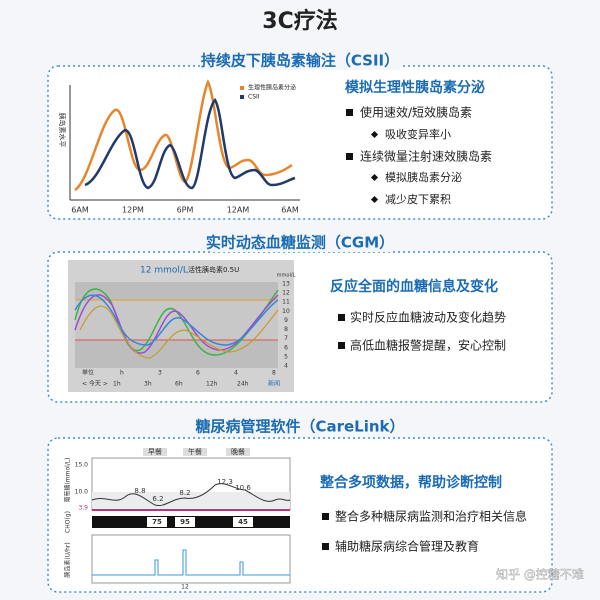 This screenshot has height=600, width=600. What do you see at coordinates (299, 21) in the screenshot?
I see `title: 3C疗法` at bounding box center [299, 21].